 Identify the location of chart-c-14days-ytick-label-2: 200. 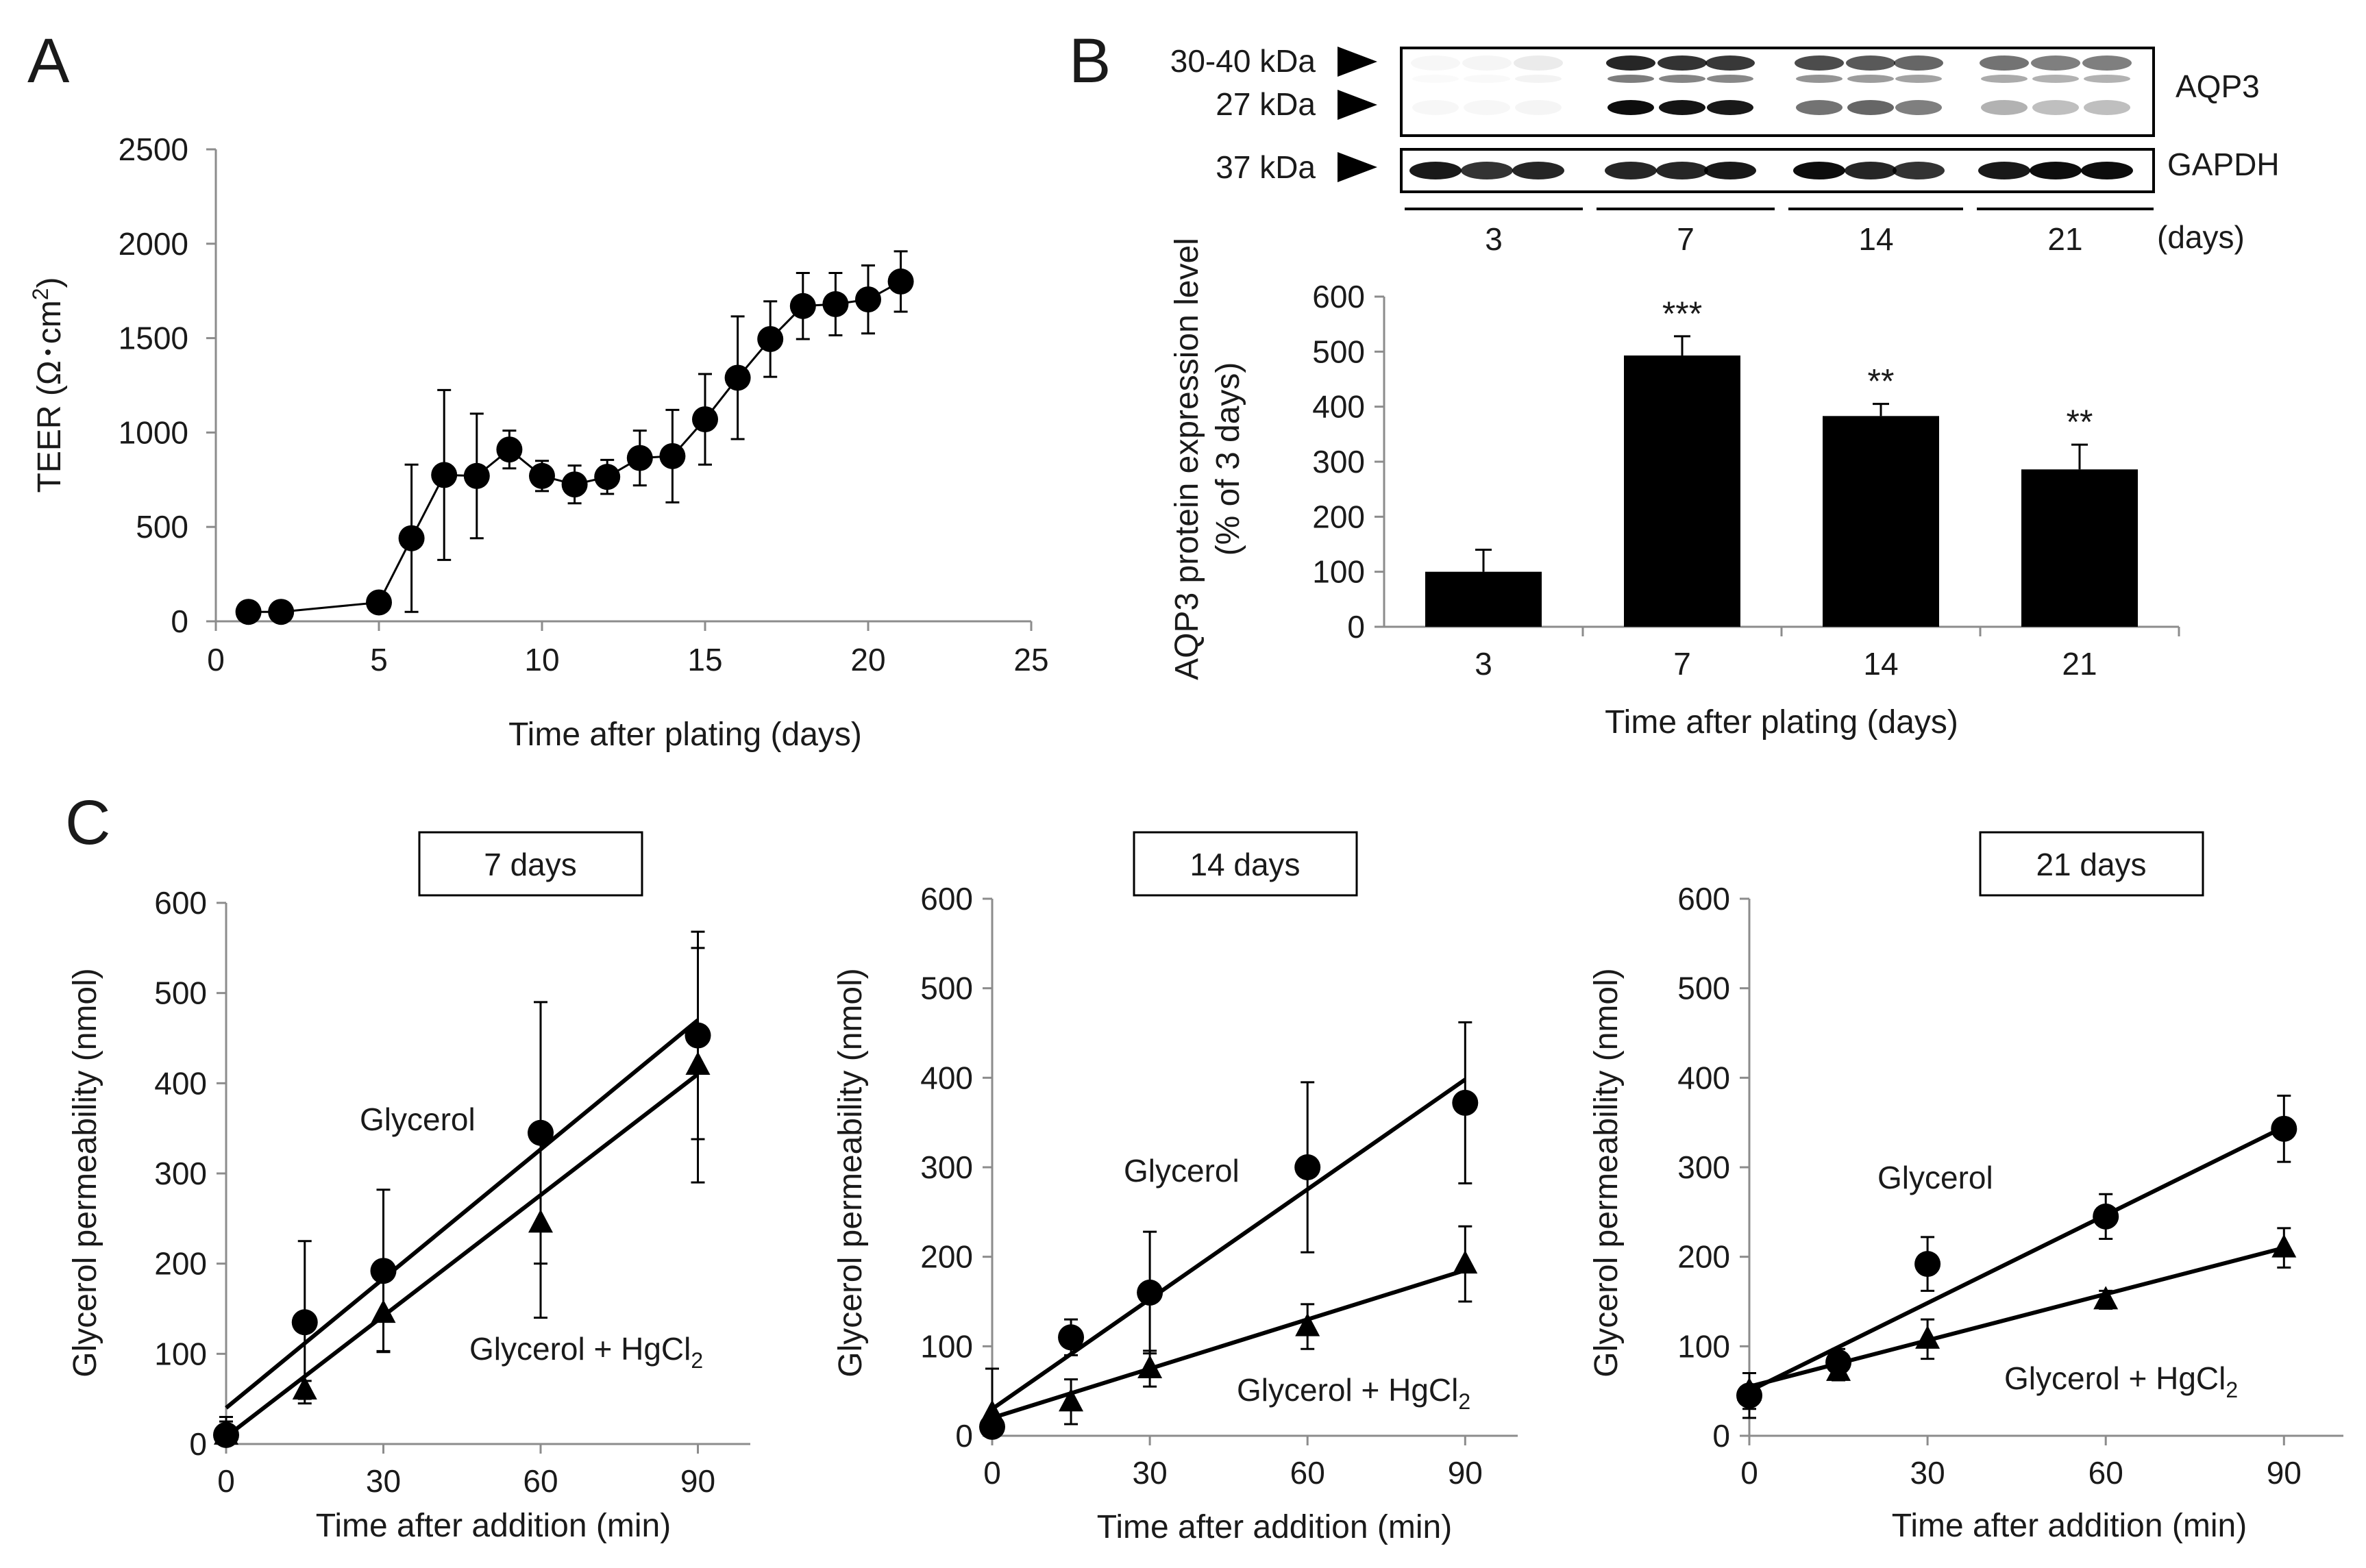
(946, 1257).